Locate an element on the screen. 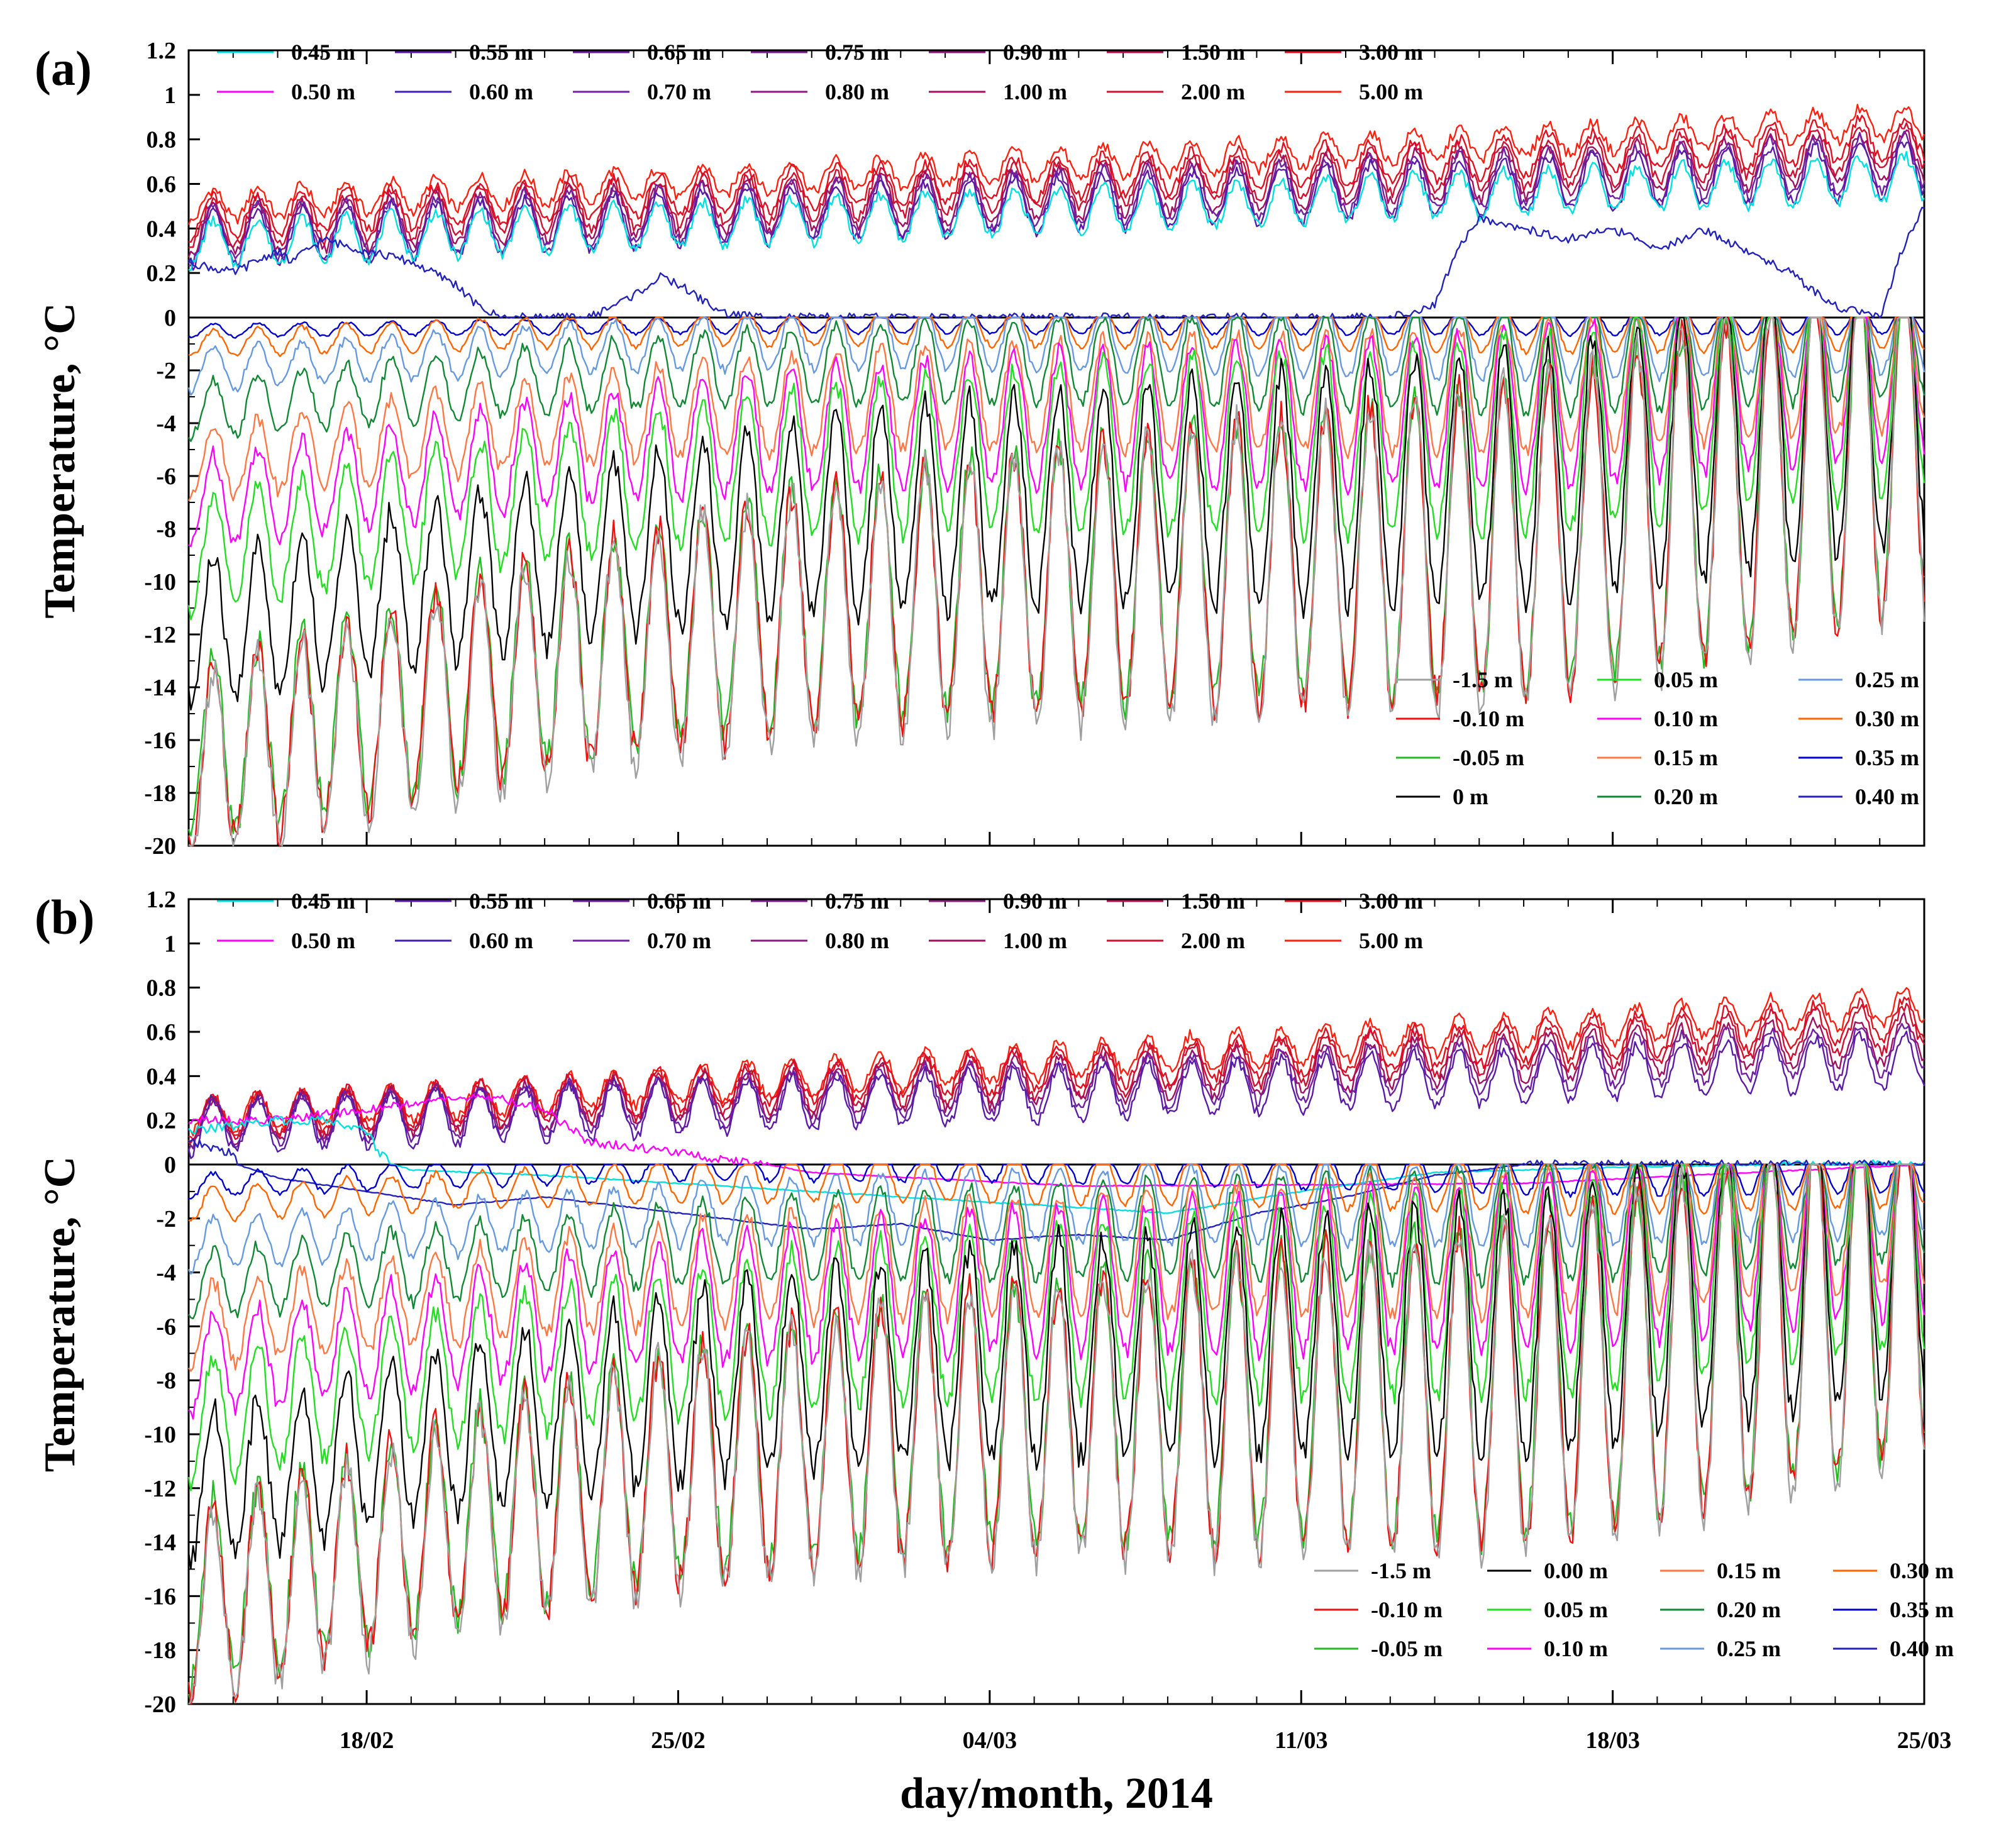  series-line-0.40m is located at coordinates (1056, 263).